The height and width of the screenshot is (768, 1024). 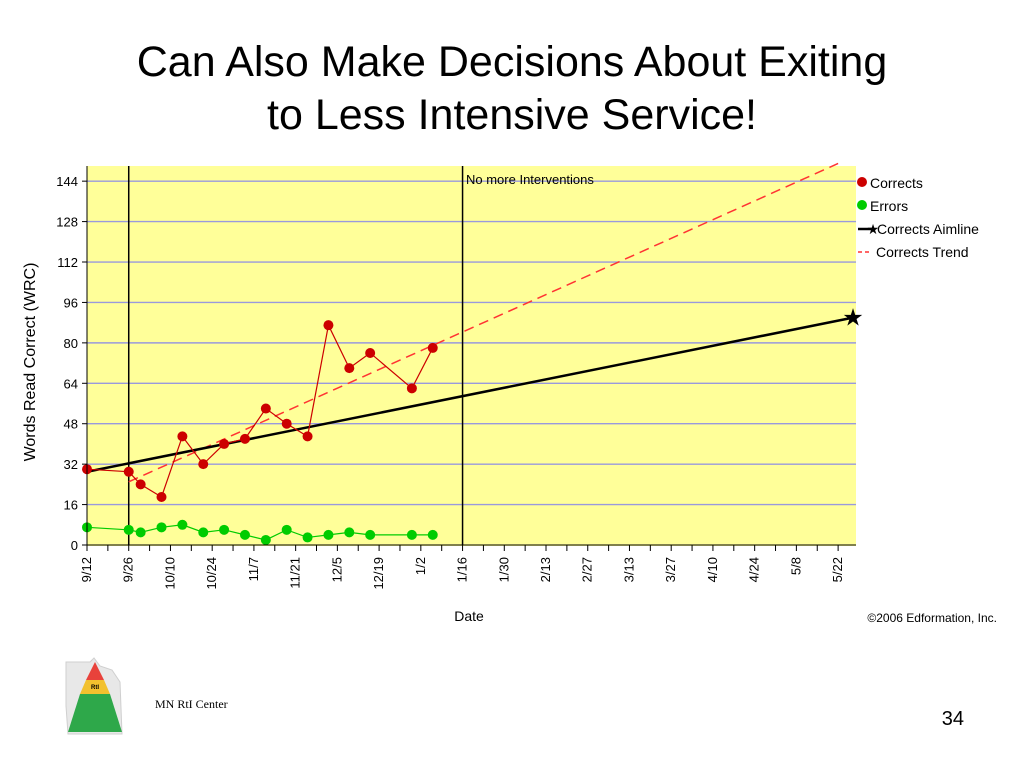 What do you see at coordinates (896, 183) in the screenshot?
I see `legend-label: Corrects` at bounding box center [896, 183].